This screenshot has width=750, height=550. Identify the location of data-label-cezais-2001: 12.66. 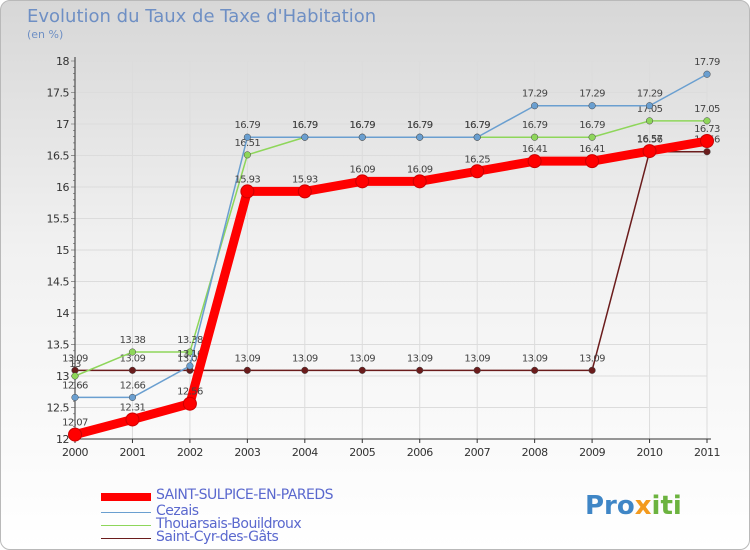
(133, 385).